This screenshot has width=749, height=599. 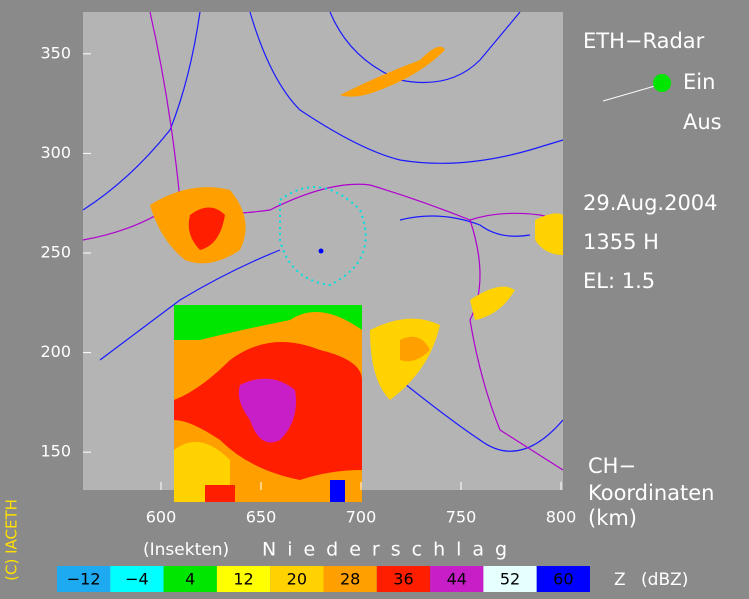 I want to click on switch-on: Ein, so click(x=699, y=82).